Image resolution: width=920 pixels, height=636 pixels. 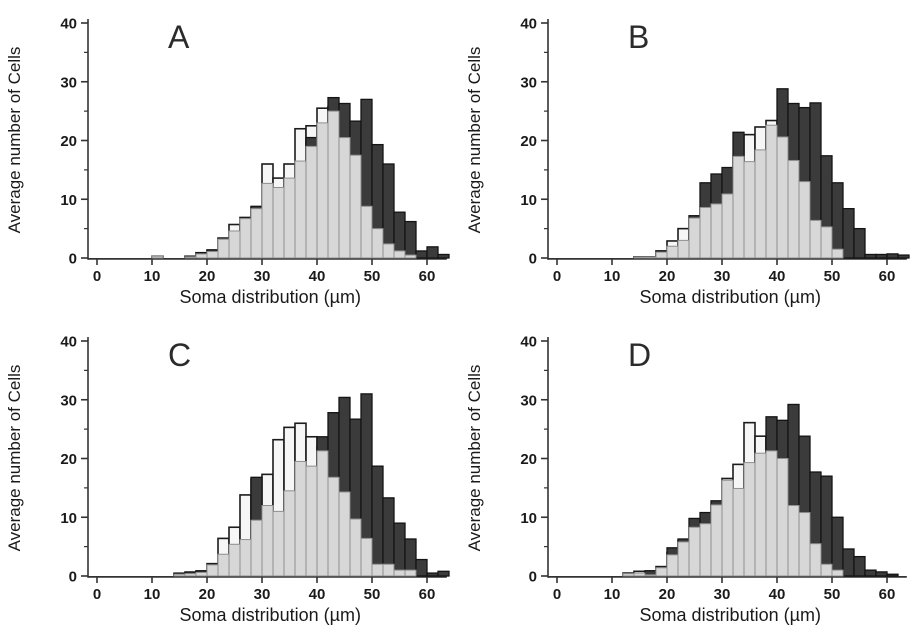 What do you see at coordinates (738, 191) in the screenshot?
I see `series-light-gray` at bounding box center [738, 191].